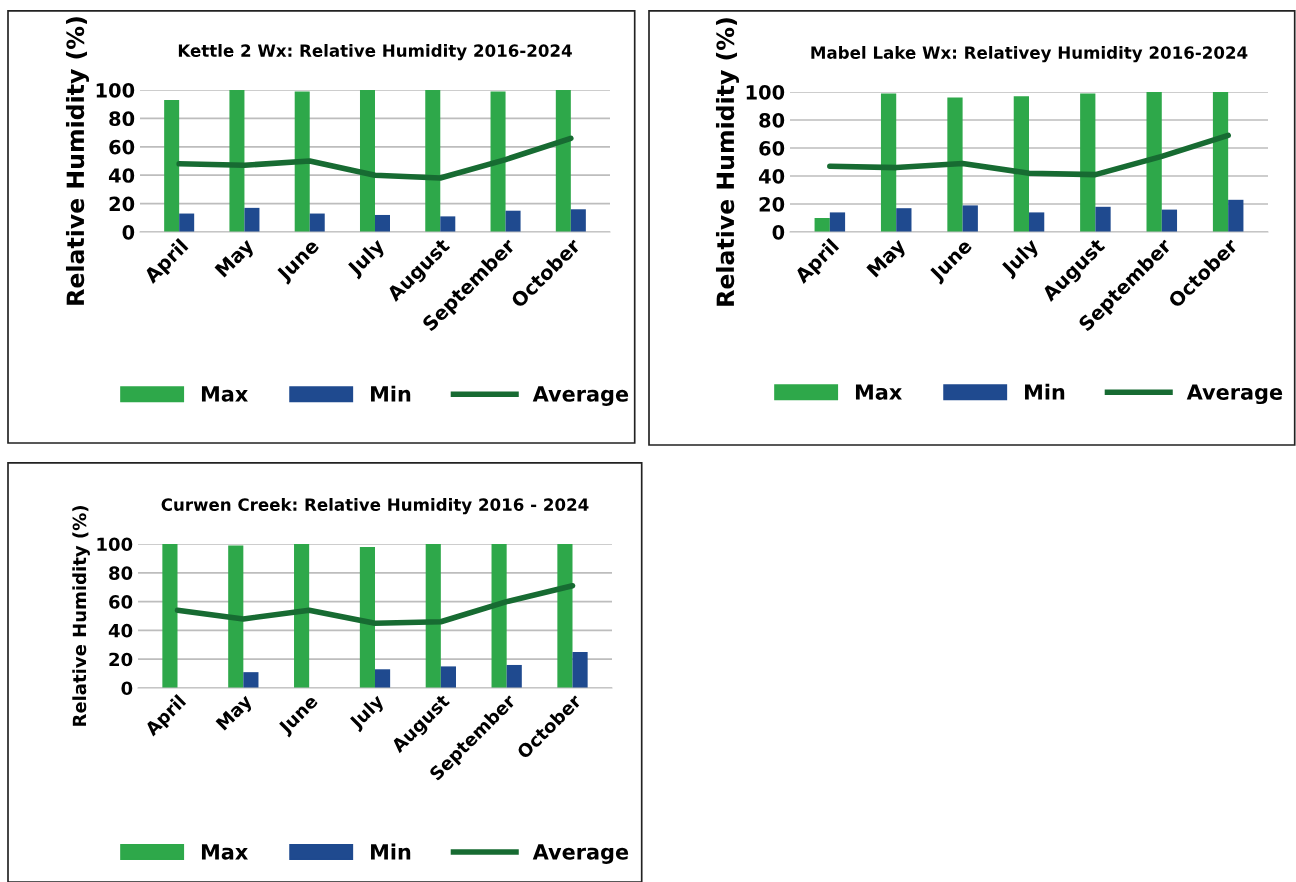 The width and height of the screenshot is (1296, 882). What do you see at coordinates (1029, 54) in the screenshot?
I see `chart-title: Mabel Lake Wx: Relativey Humidity 2016-2024` at bounding box center [1029, 54].